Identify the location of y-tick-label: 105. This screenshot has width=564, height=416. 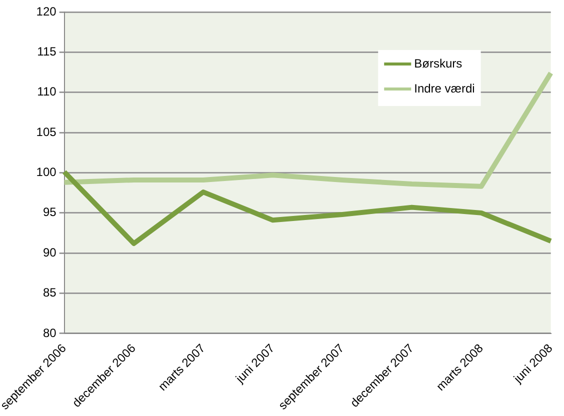
(46, 131).